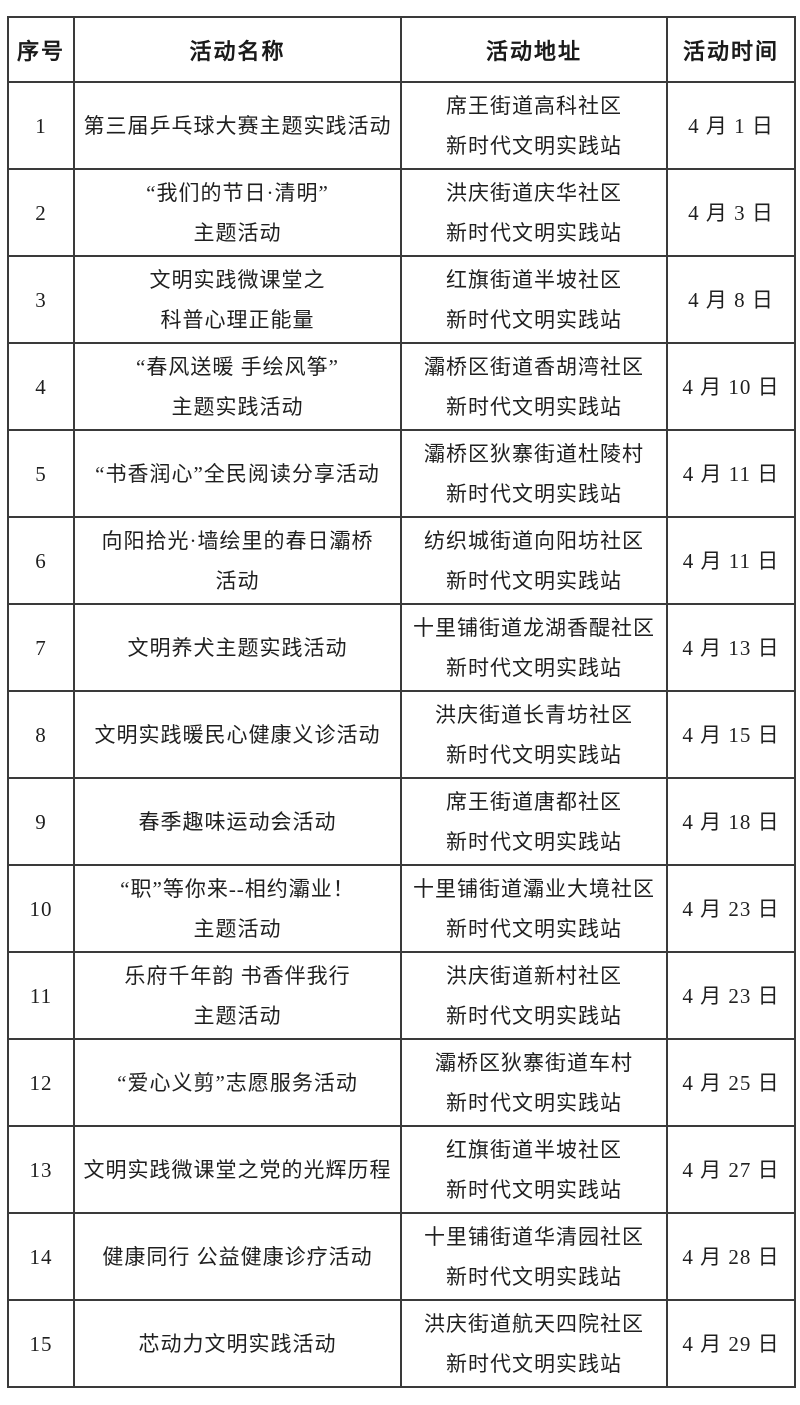 Image resolution: width=800 pixels, height=1405 pixels. I want to click on activity-name-line1: “书香润心”全民阅读分享活动, so click(237, 473).